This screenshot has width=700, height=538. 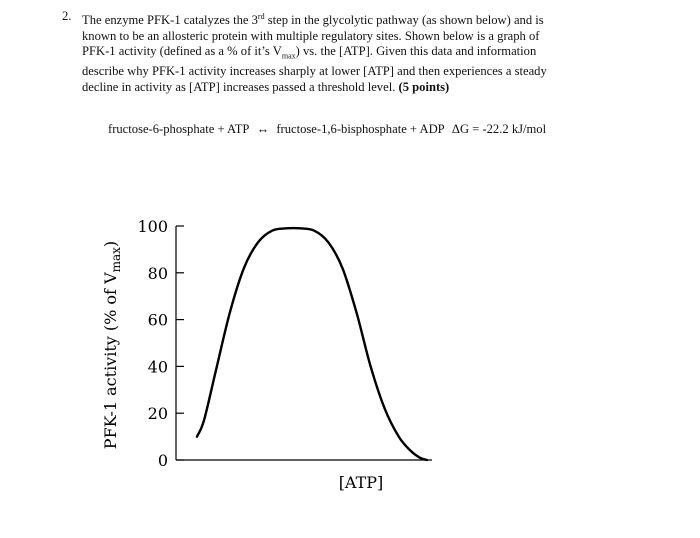 I want to click on reaction-reactants: fructose-6-phosphate + ATP, so click(x=179, y=129).